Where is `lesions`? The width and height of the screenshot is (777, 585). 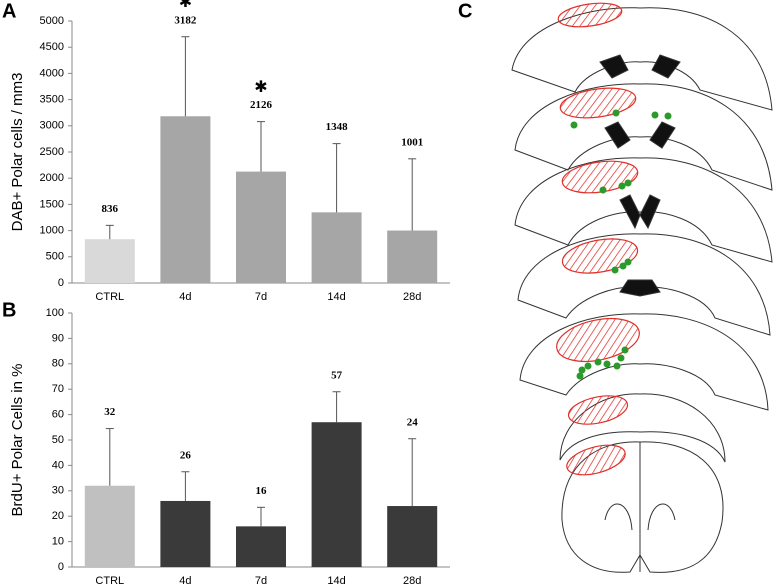 lesions is located at coordinates (598, 239).